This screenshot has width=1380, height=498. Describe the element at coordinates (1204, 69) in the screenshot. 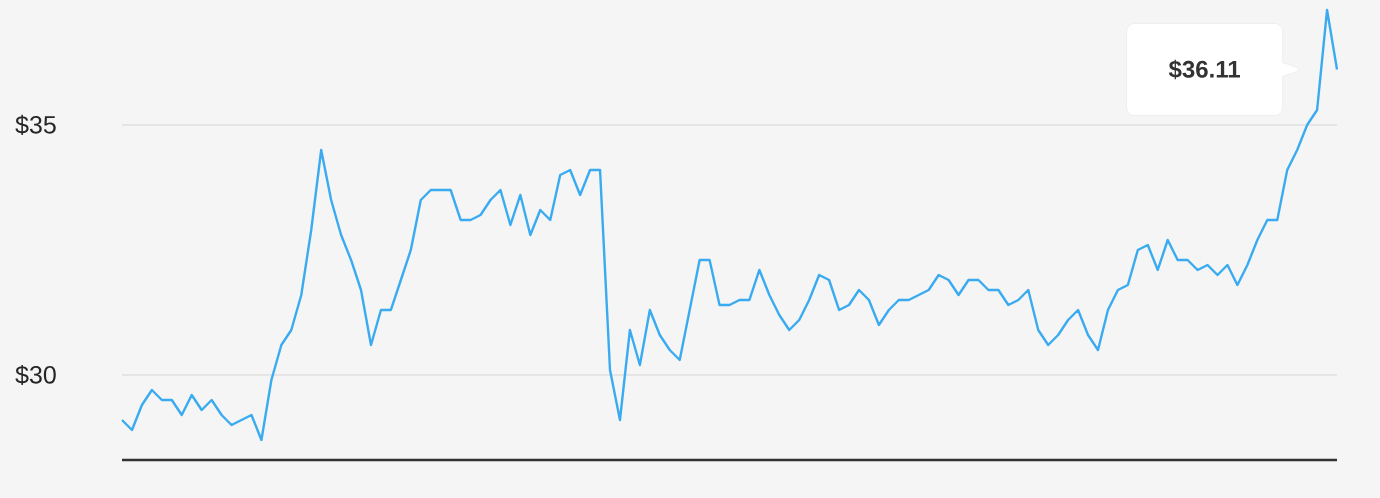

I see `annotation: $36.11` at that location.